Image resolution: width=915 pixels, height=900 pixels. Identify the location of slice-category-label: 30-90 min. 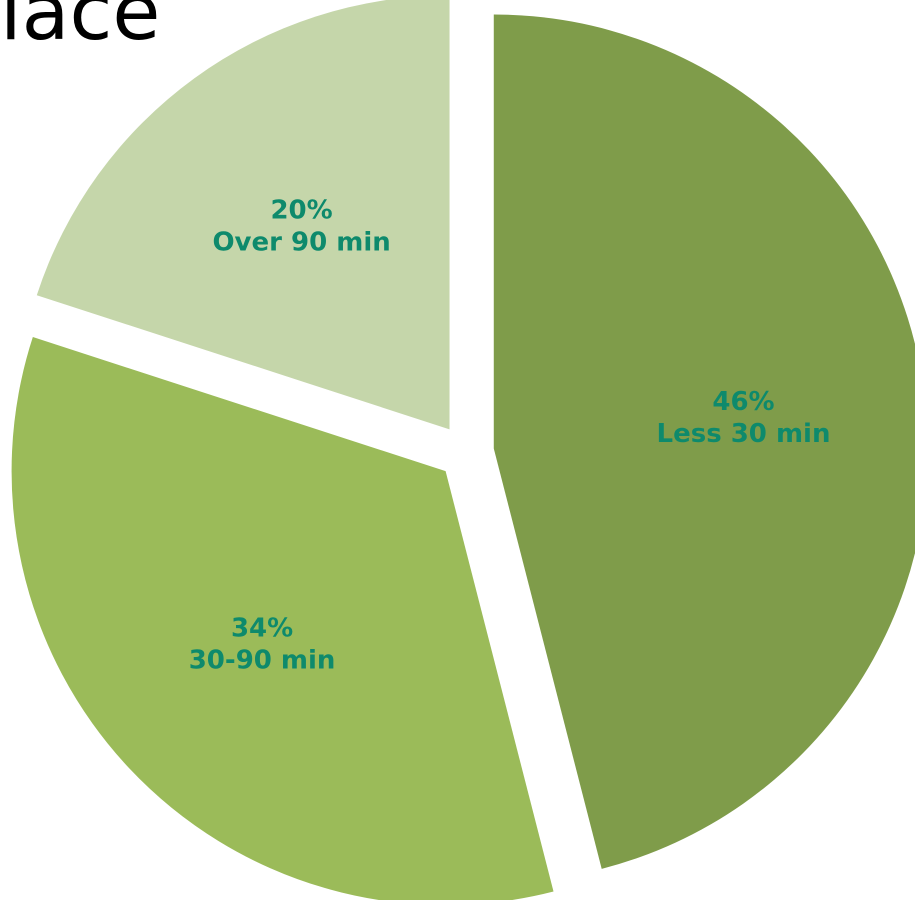
(262, 661).